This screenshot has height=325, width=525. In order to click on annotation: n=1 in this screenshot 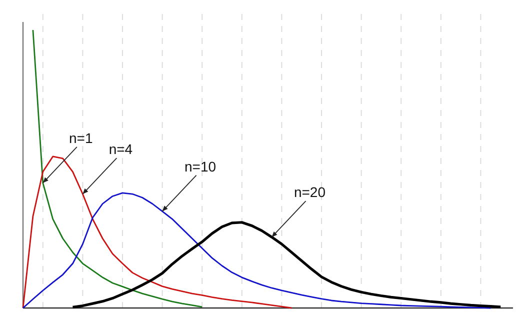, I will do `click(81, 138)`.